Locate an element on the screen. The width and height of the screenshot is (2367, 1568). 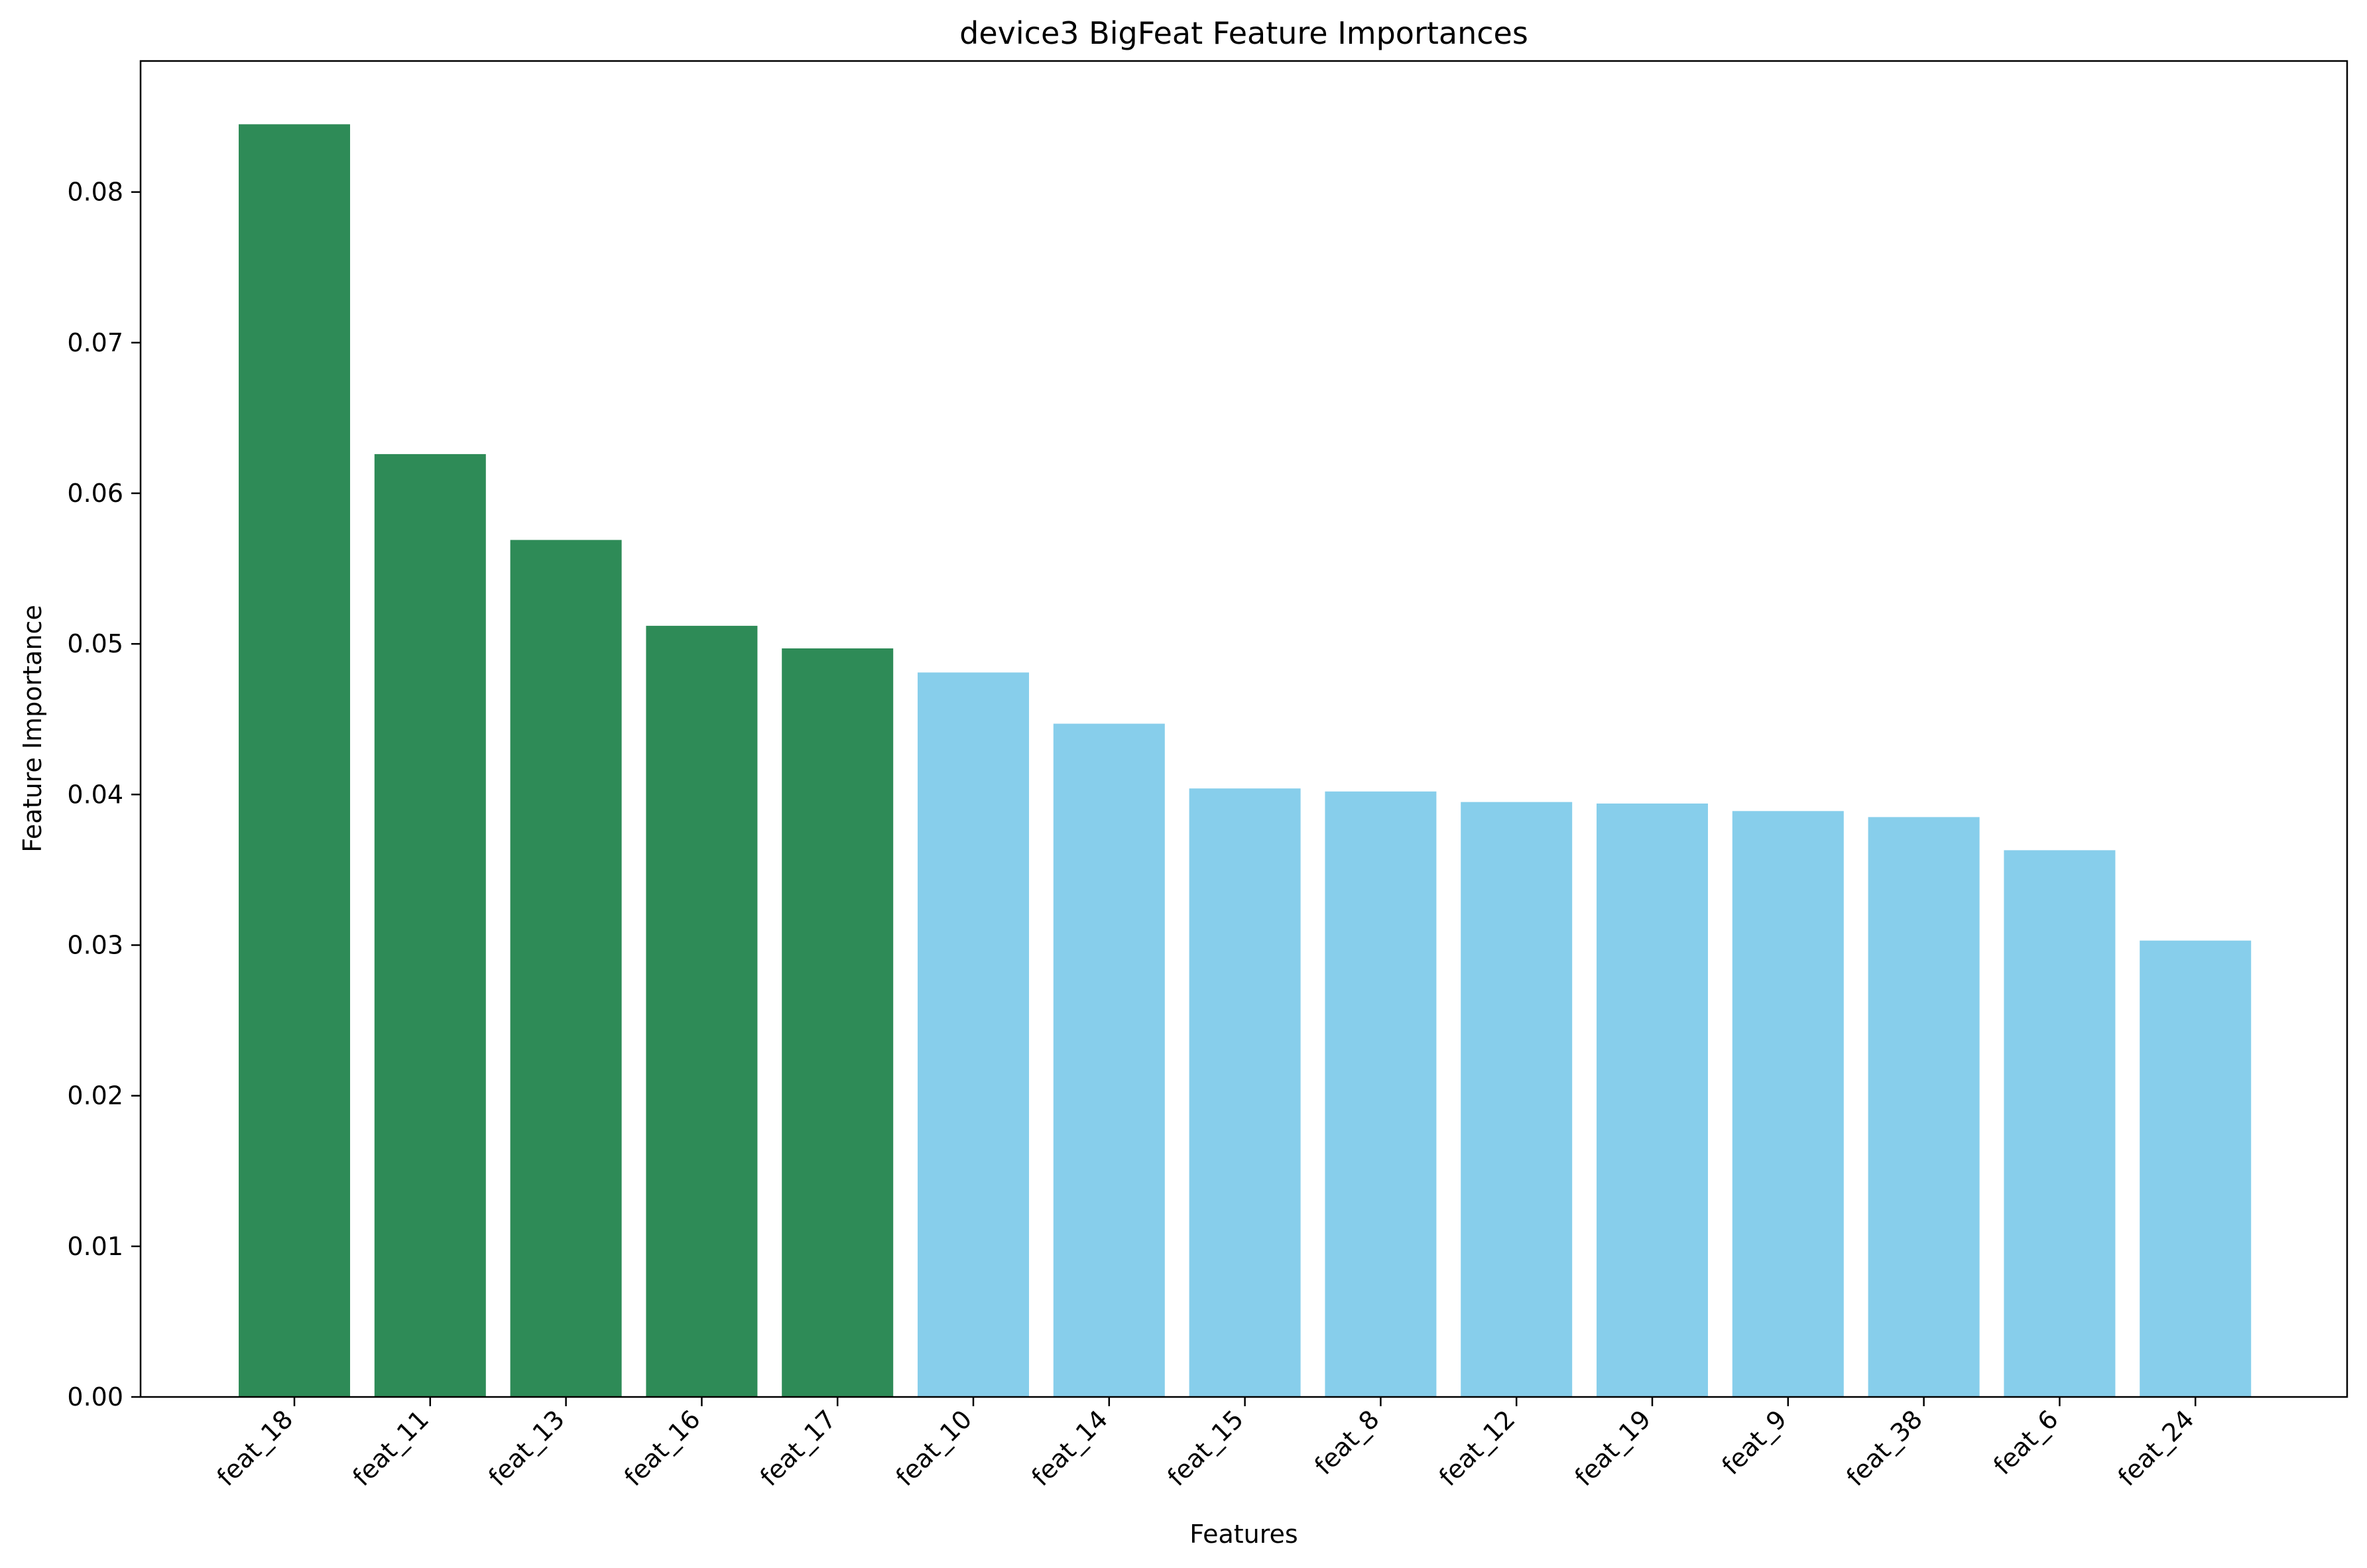
x-axis-label: Features is located at coordinates (1243, 1534).